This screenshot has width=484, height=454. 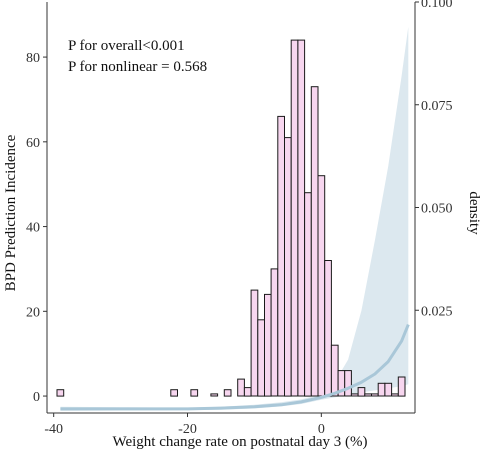 I want to click on y-axis-title: BPD Prediction Incidence, so click(x=11, y=212).